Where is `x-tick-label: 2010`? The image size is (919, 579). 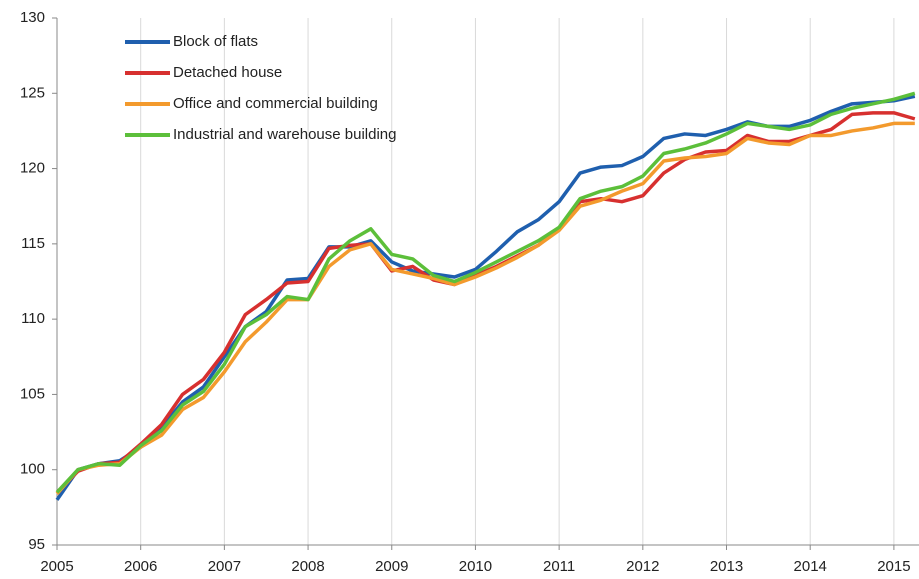
x-tick-label: 2010 is located at coordinates (475, 566).